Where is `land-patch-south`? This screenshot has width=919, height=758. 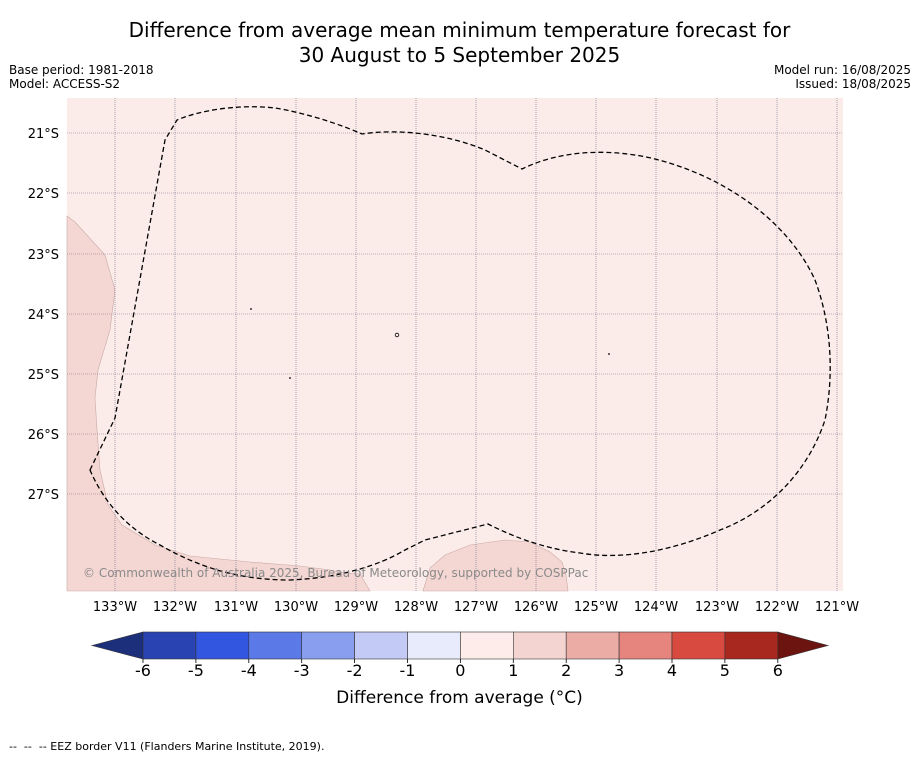 land-patch-south is located at coordinates (495, 565).